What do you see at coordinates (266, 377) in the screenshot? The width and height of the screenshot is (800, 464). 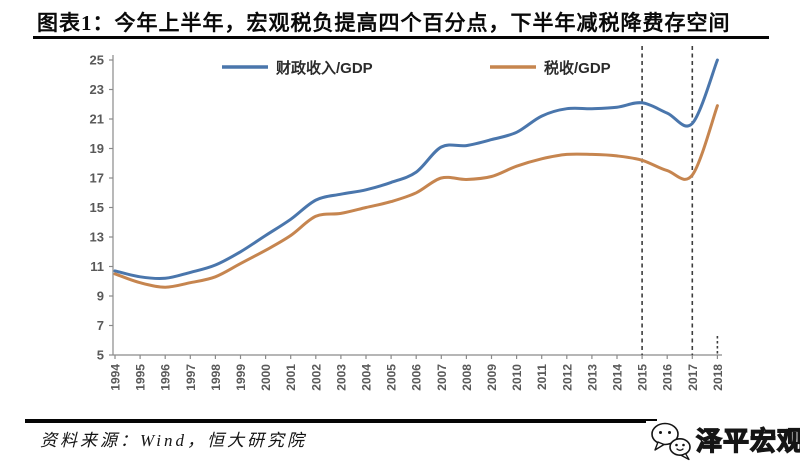 I see `x-tick-label: 2000` at bounding box center [266, 377].